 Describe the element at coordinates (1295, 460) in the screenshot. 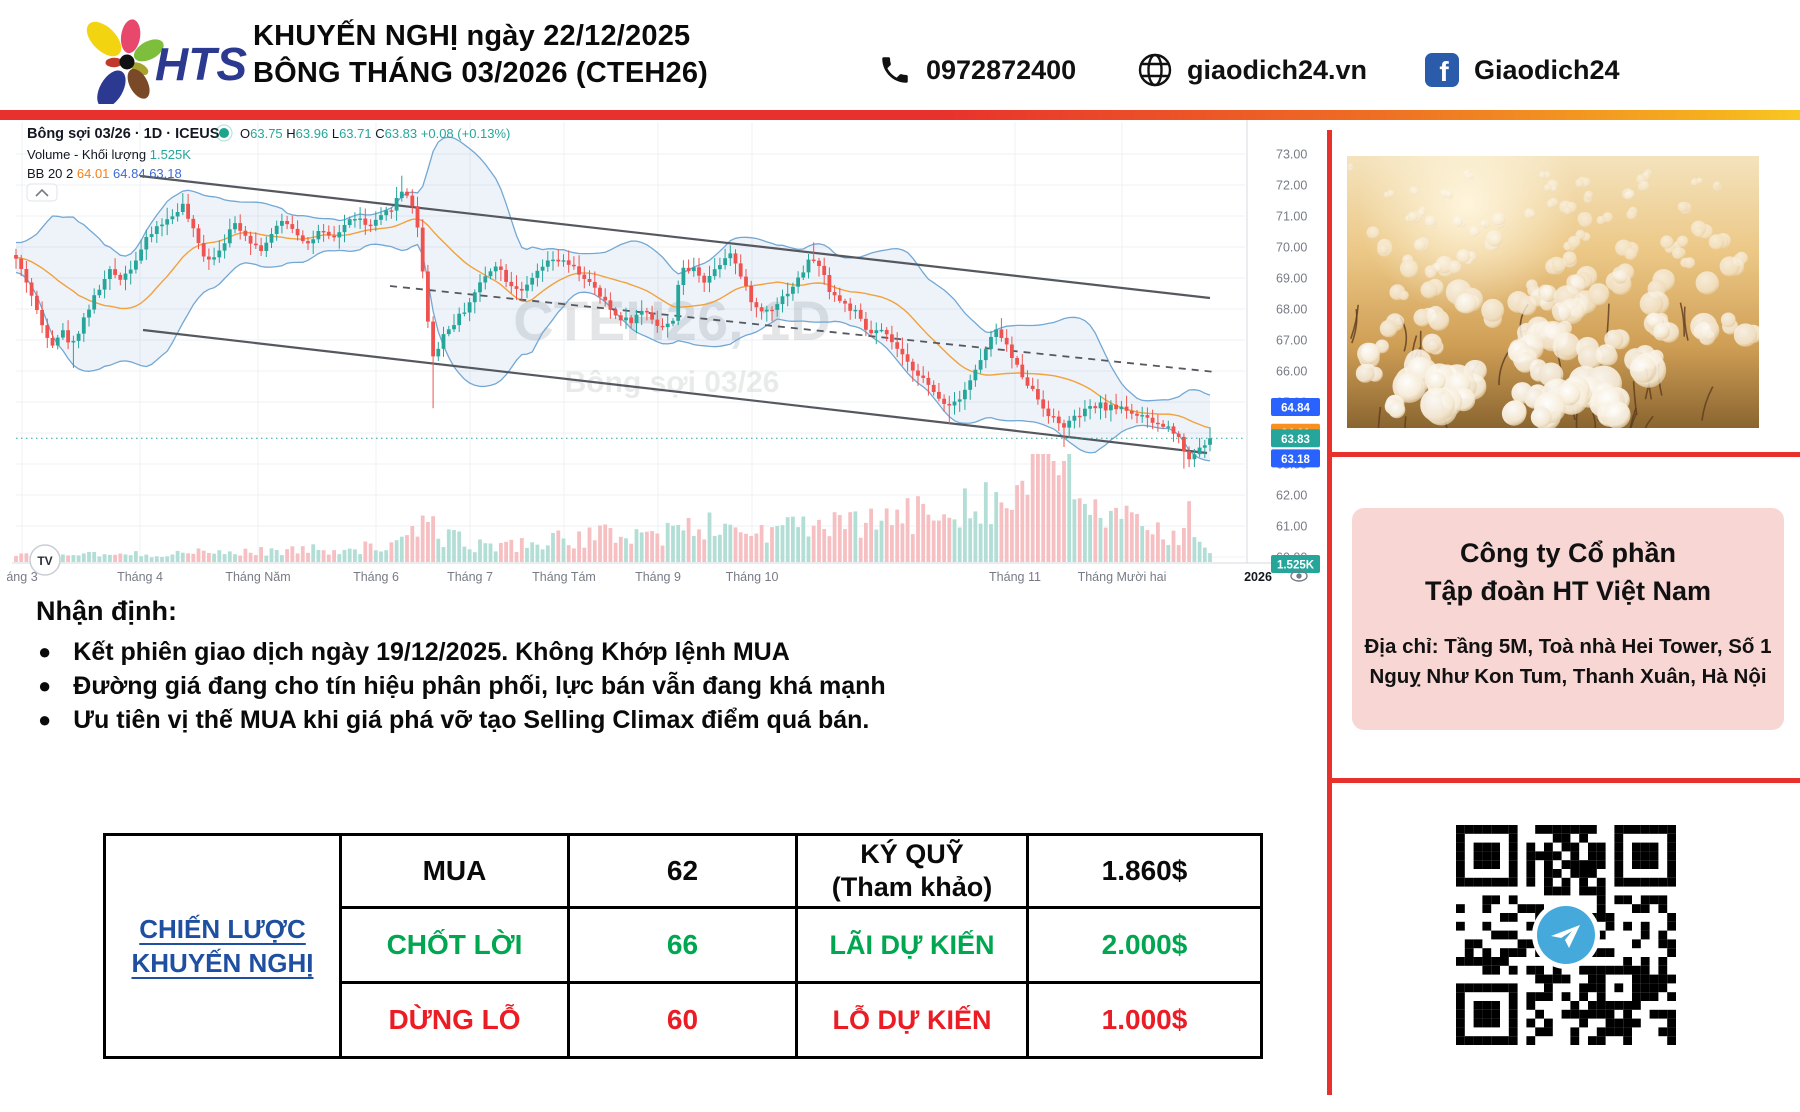

I see `svg-text: 63.18` at that location.